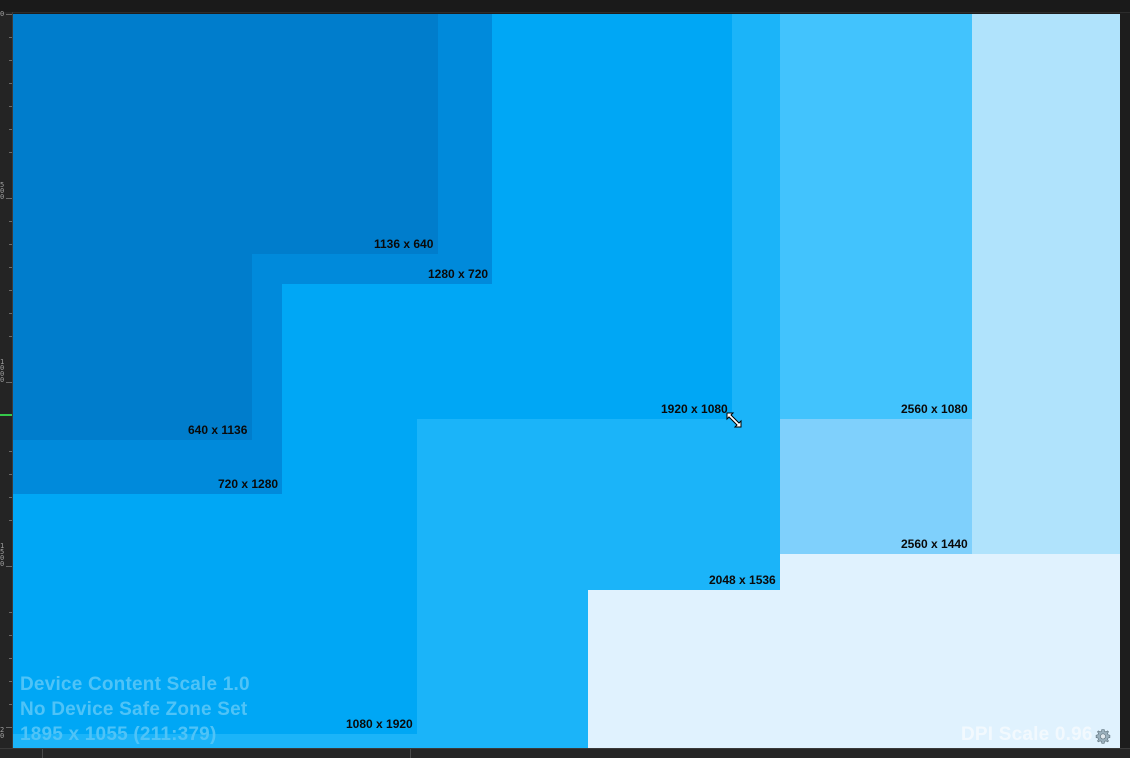  Describe the element at coordinates (934, 544) in the screenshot. I see `resolution-label-2560x1440: 2560 x 1440` at that location.